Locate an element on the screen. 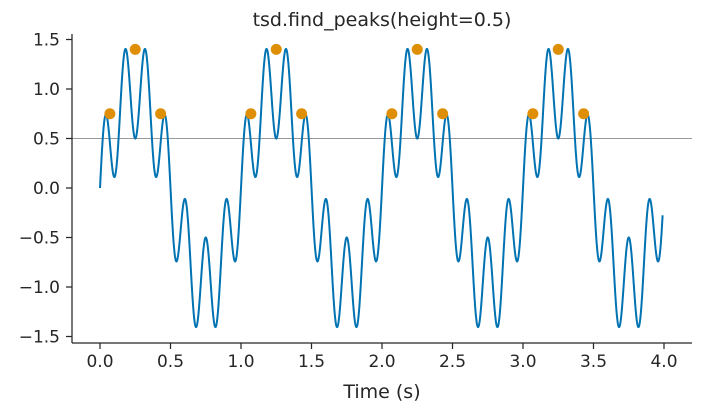 The height and width of the screenshot is (414, 702). x-tick-label: 2.0 is located at coordinates (381, 362).